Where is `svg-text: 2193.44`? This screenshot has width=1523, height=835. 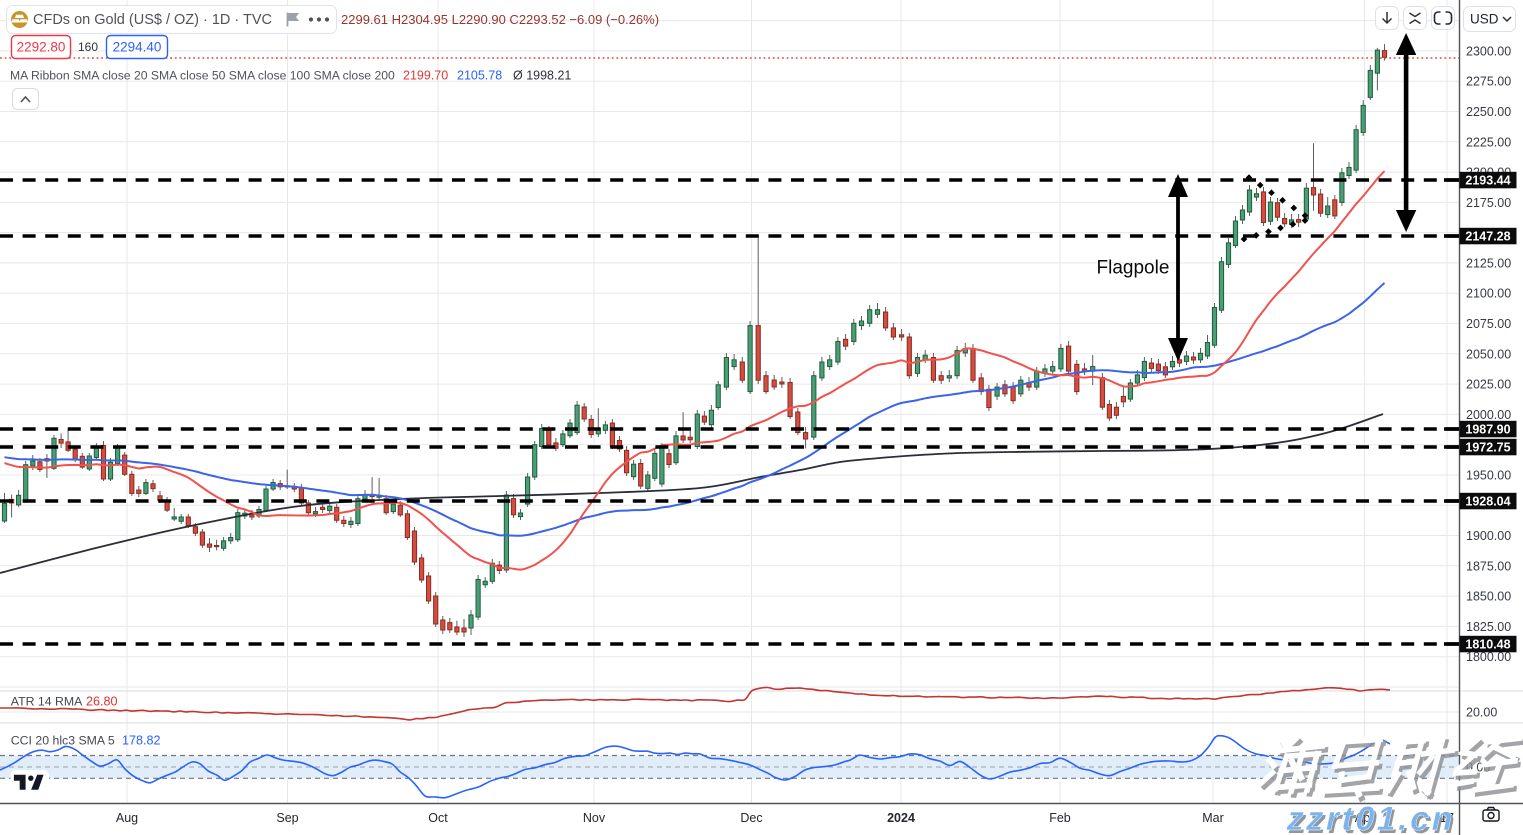 svg-text: 2193.44 is located at coordinates (1487, 181).